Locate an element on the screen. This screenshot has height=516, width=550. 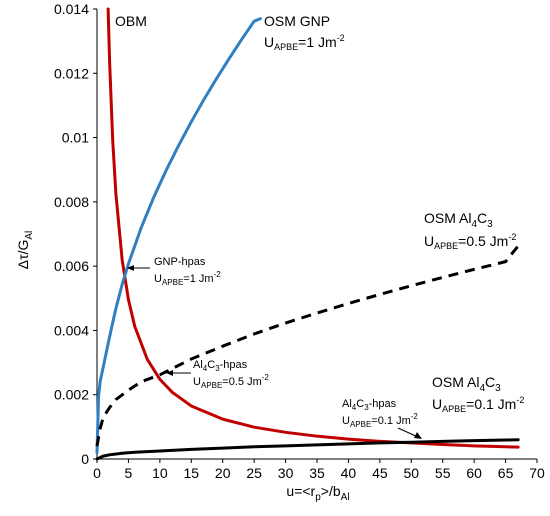
y-tick-label: 0 is located at coordinates (85, 459).